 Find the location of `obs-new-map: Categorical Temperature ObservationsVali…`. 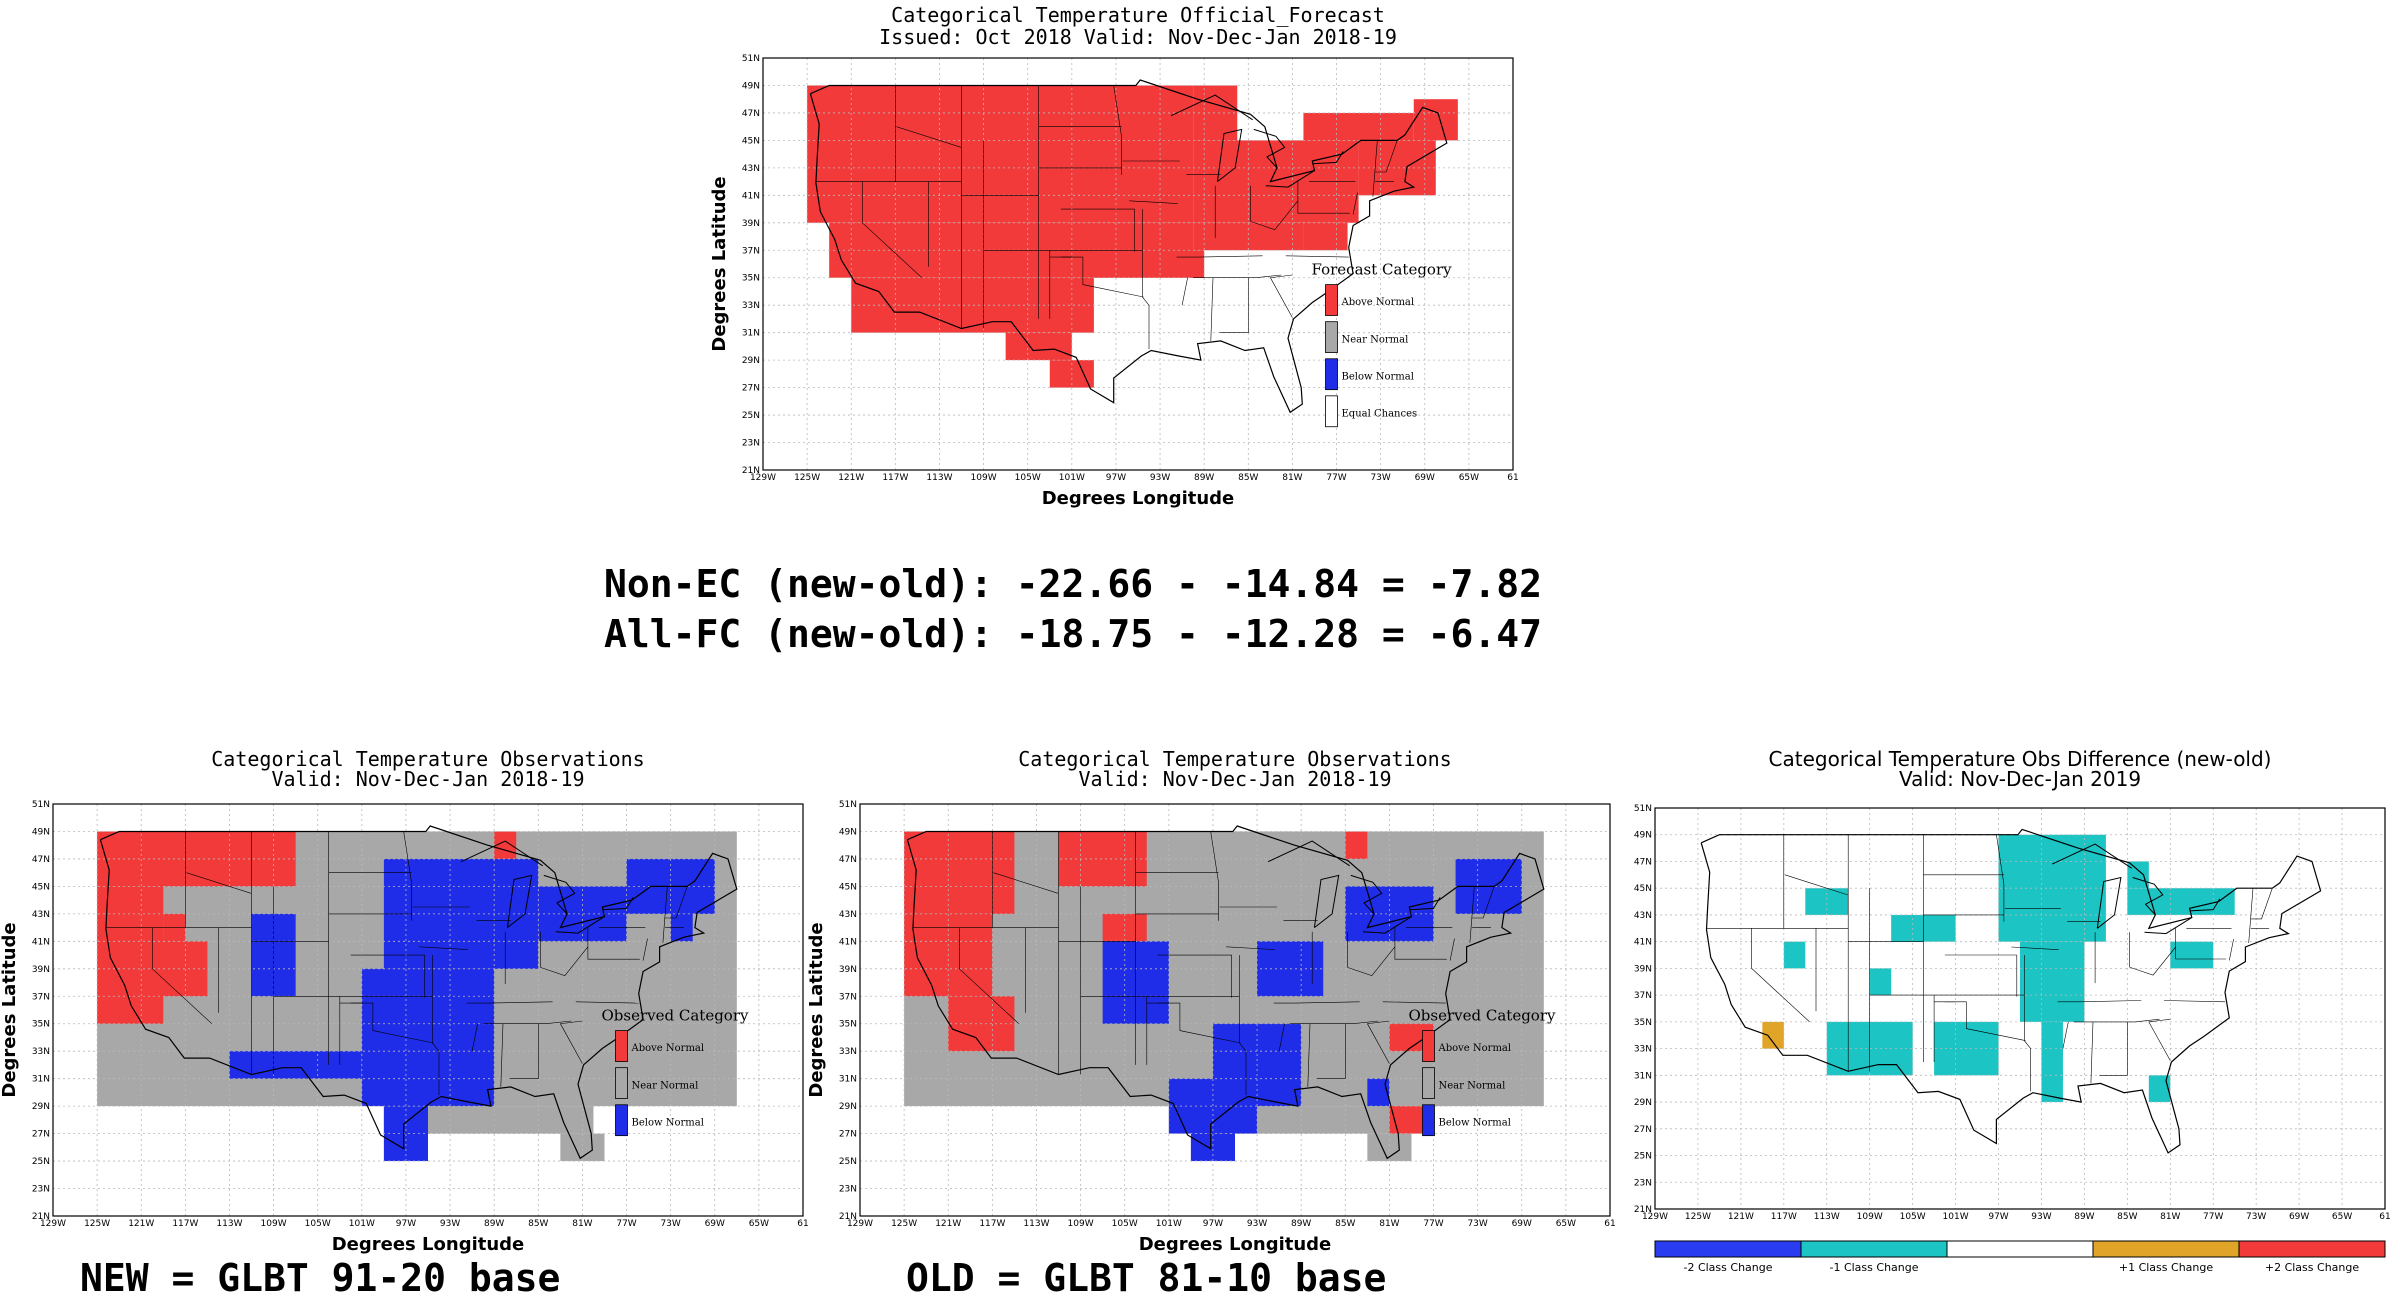

obs-new-map: Categorical Temperature ObservationsVali… is located at coordinates (404, 1001).